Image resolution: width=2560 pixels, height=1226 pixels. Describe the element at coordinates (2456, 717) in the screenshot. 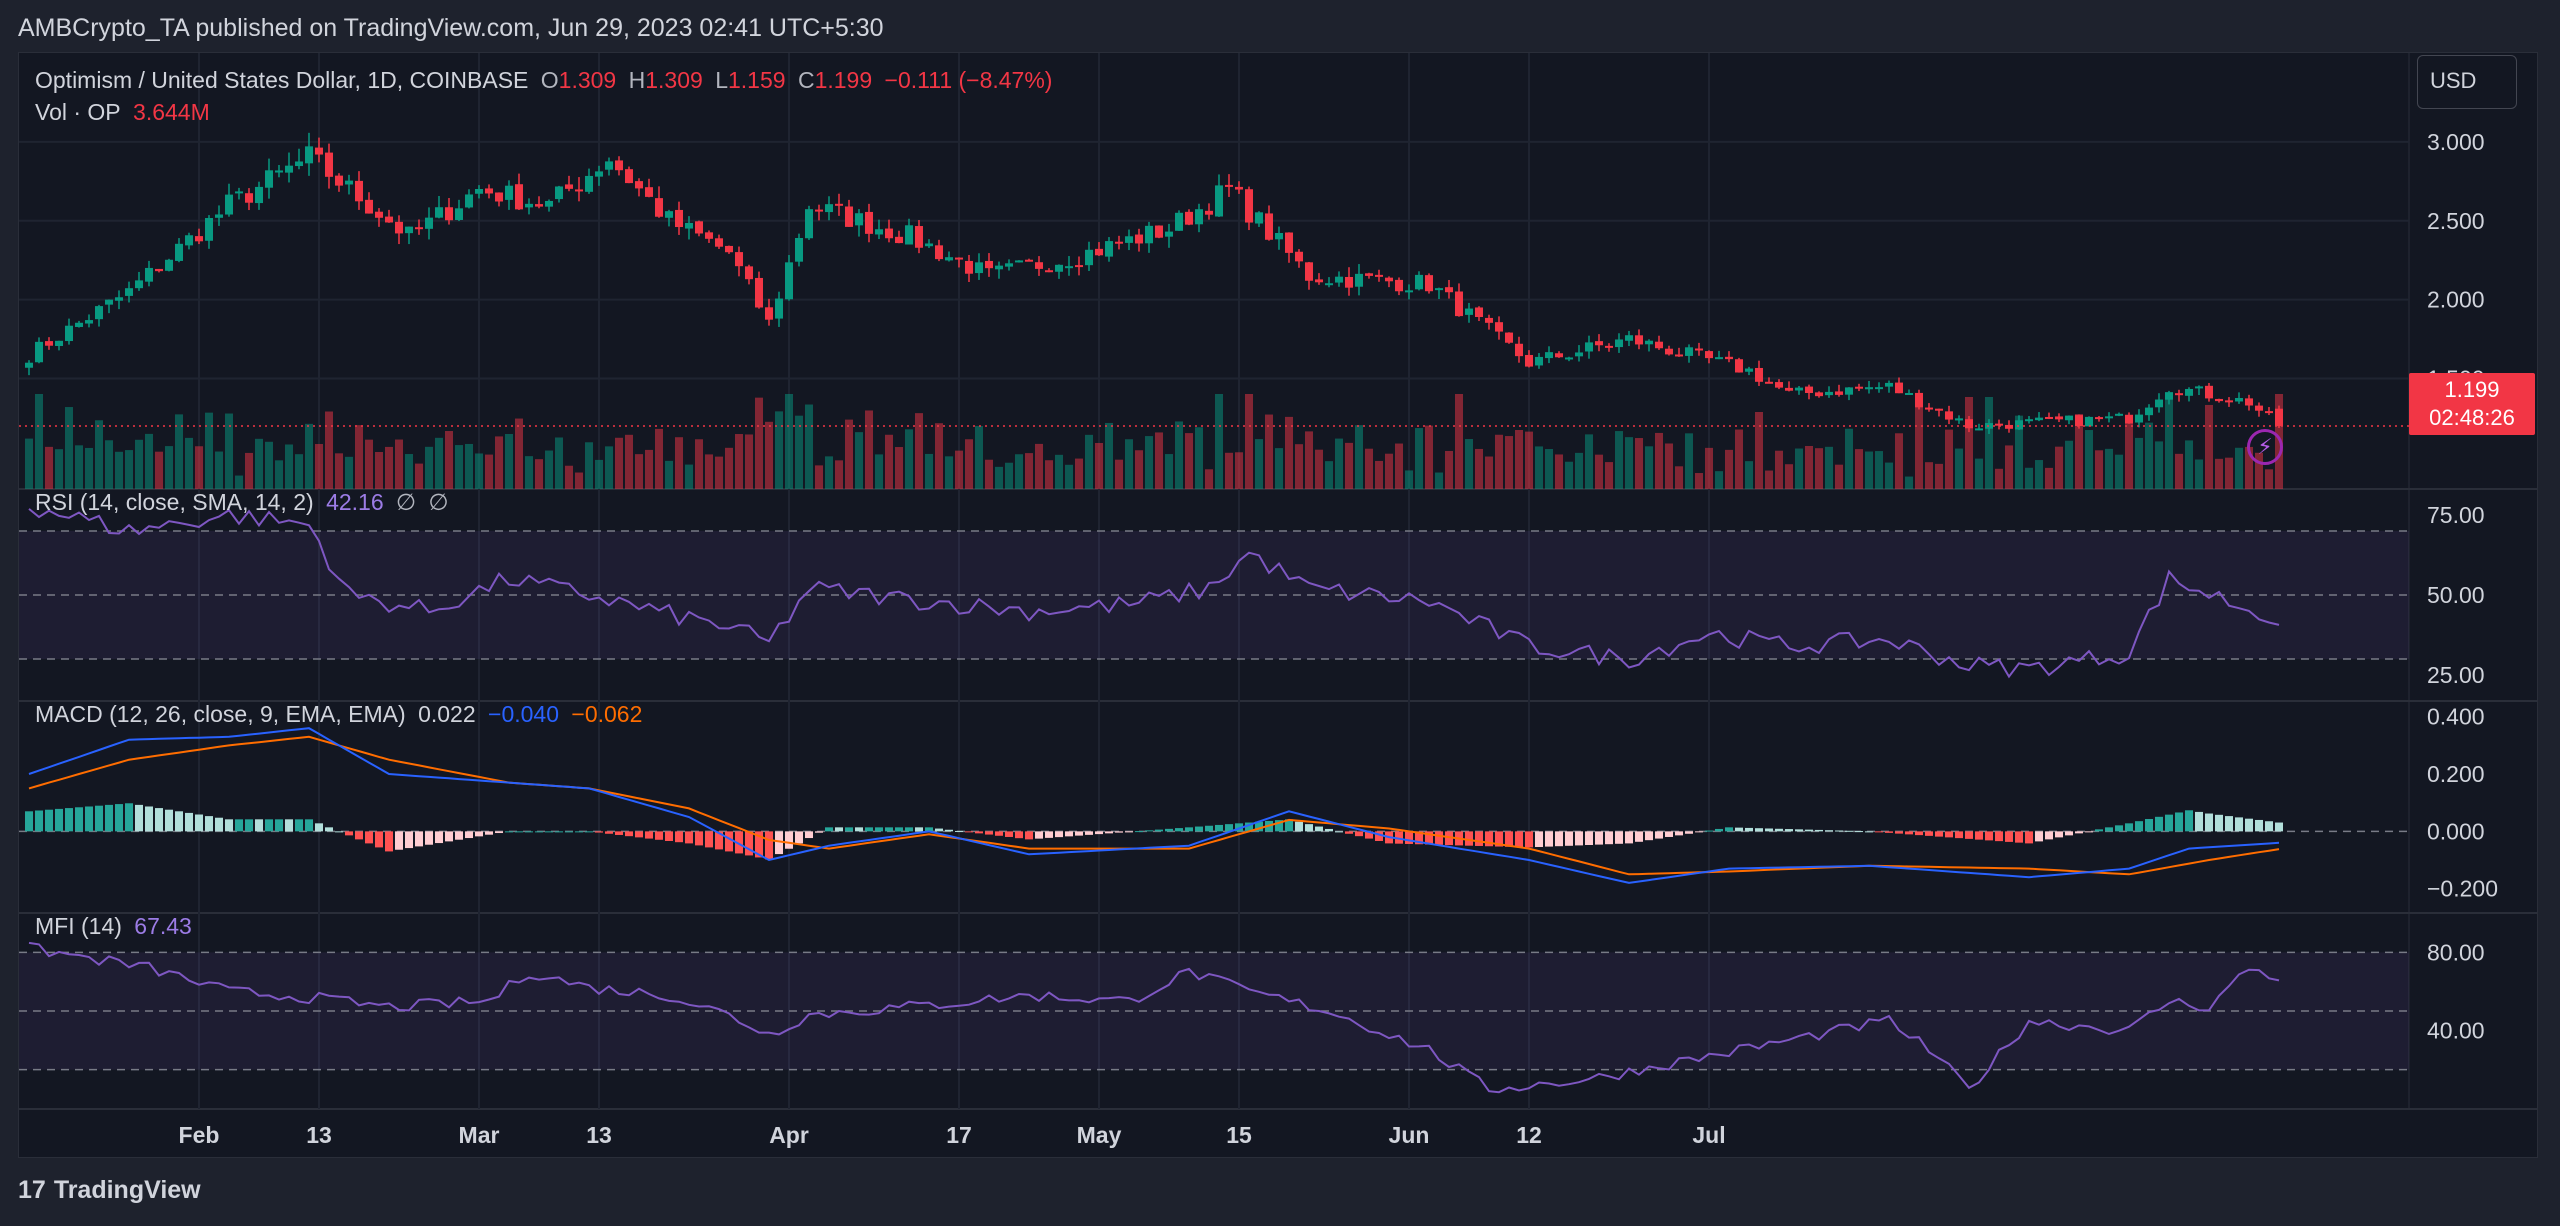

I see `macd-tick-label: 0.400` at that location.